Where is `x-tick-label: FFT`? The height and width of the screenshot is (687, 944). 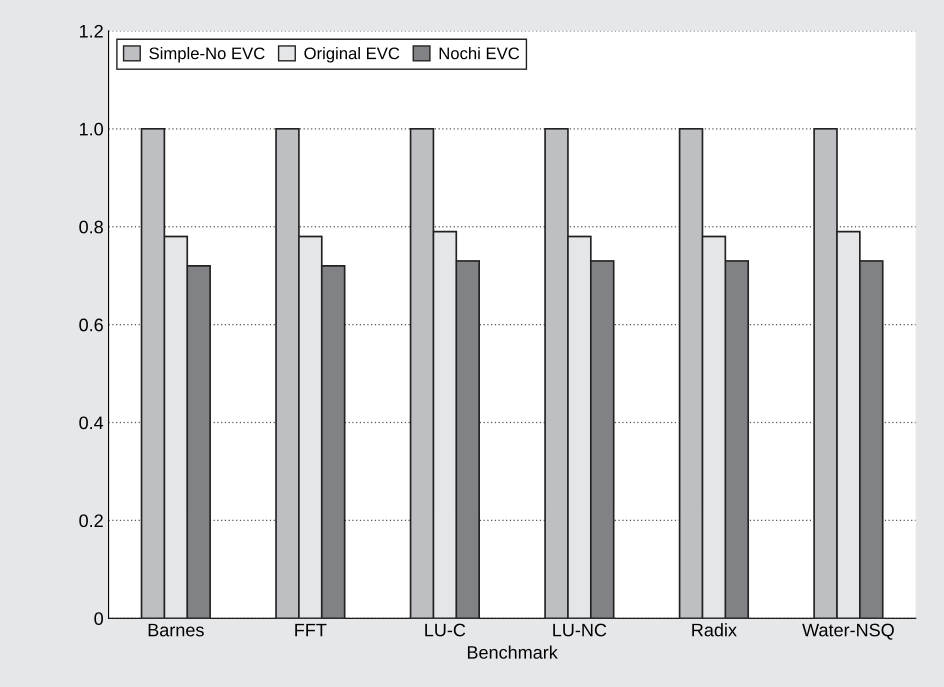 x-tick-label: FFT is located at coordinates (310, 630).